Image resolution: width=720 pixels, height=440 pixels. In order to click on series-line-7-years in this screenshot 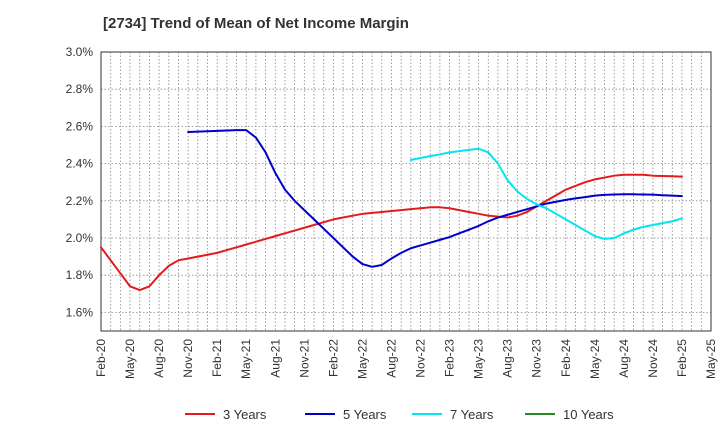, I will do `click(546, 193)`.